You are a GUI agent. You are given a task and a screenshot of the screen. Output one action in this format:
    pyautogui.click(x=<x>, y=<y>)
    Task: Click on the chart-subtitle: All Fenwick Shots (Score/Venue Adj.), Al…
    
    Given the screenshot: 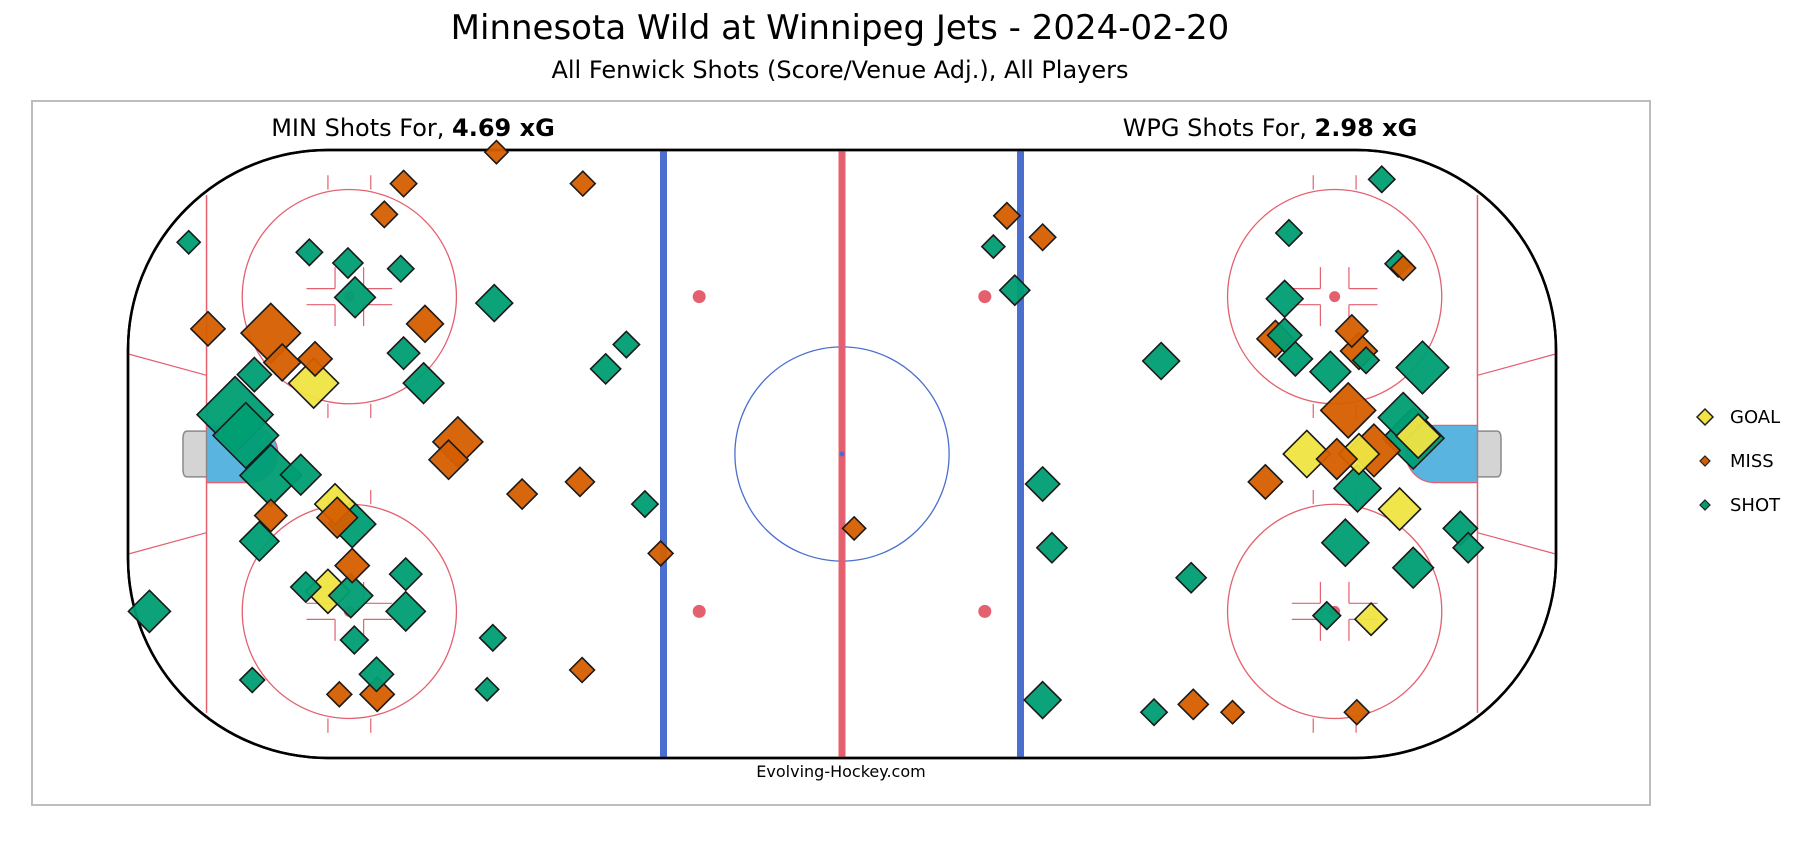 What is the action you would take?
    pyautogui.click(x=840, y=70)
    